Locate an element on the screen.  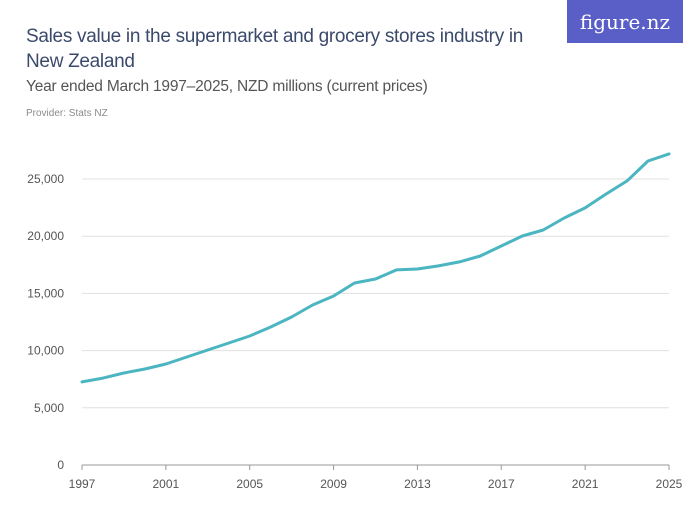
y-tick-label: 5,000 is located at coordinates (49, 408).